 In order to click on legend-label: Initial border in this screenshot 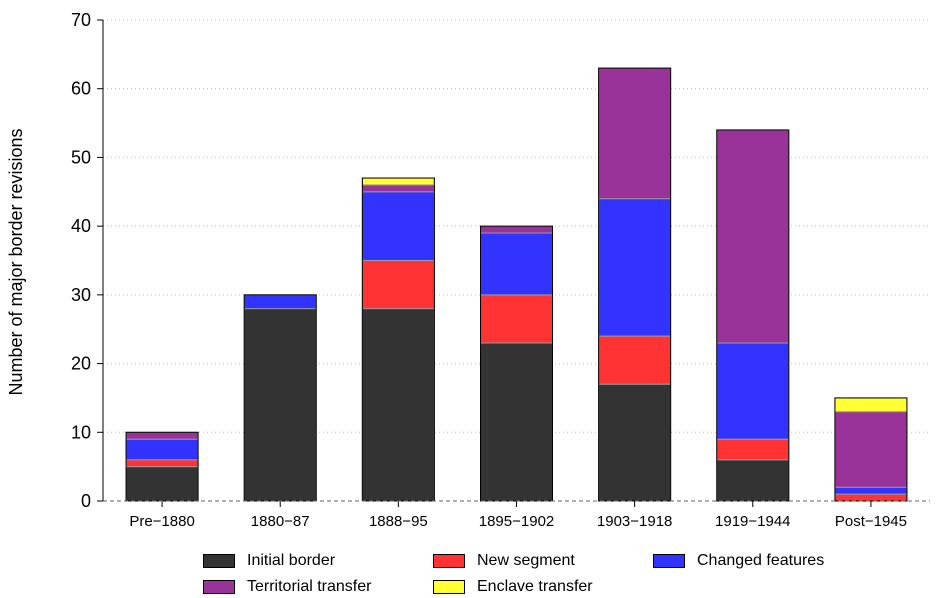, I will do `click(291, 560)`.